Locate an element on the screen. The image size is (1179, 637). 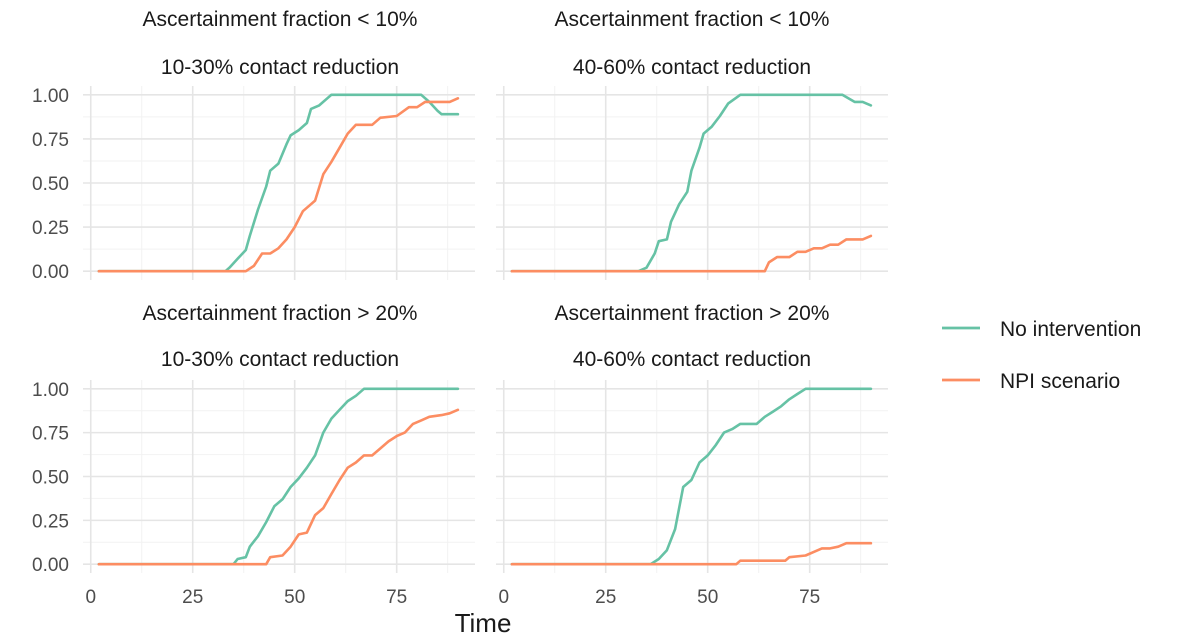
legend-item: No intervention is located at coordinates (1041, 329).